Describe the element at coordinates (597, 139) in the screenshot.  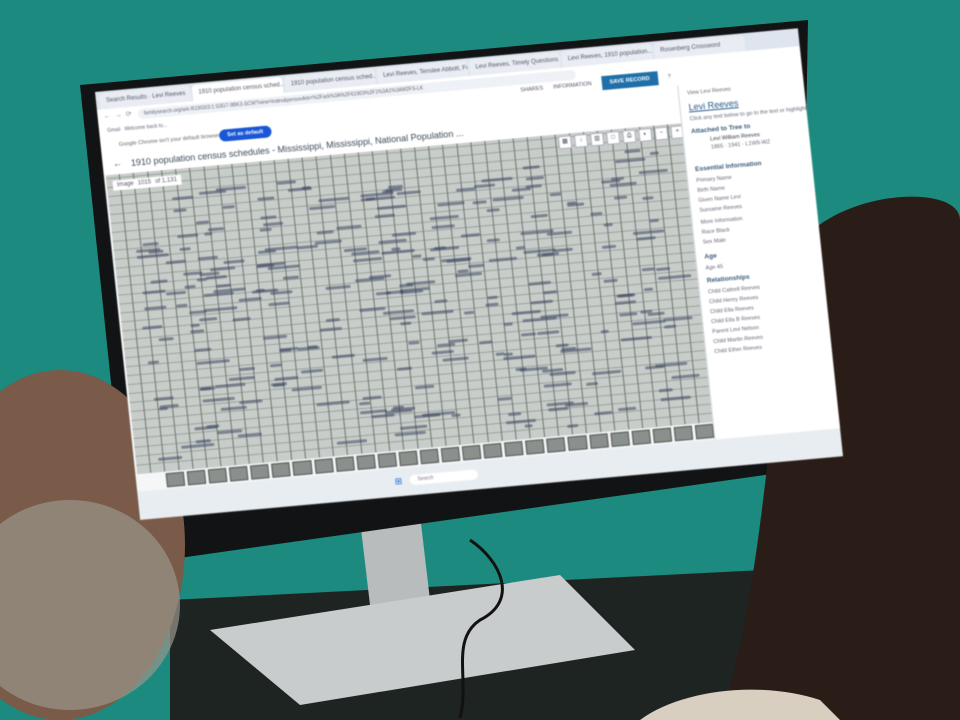
I see `layout-icon: ▥` at that location.